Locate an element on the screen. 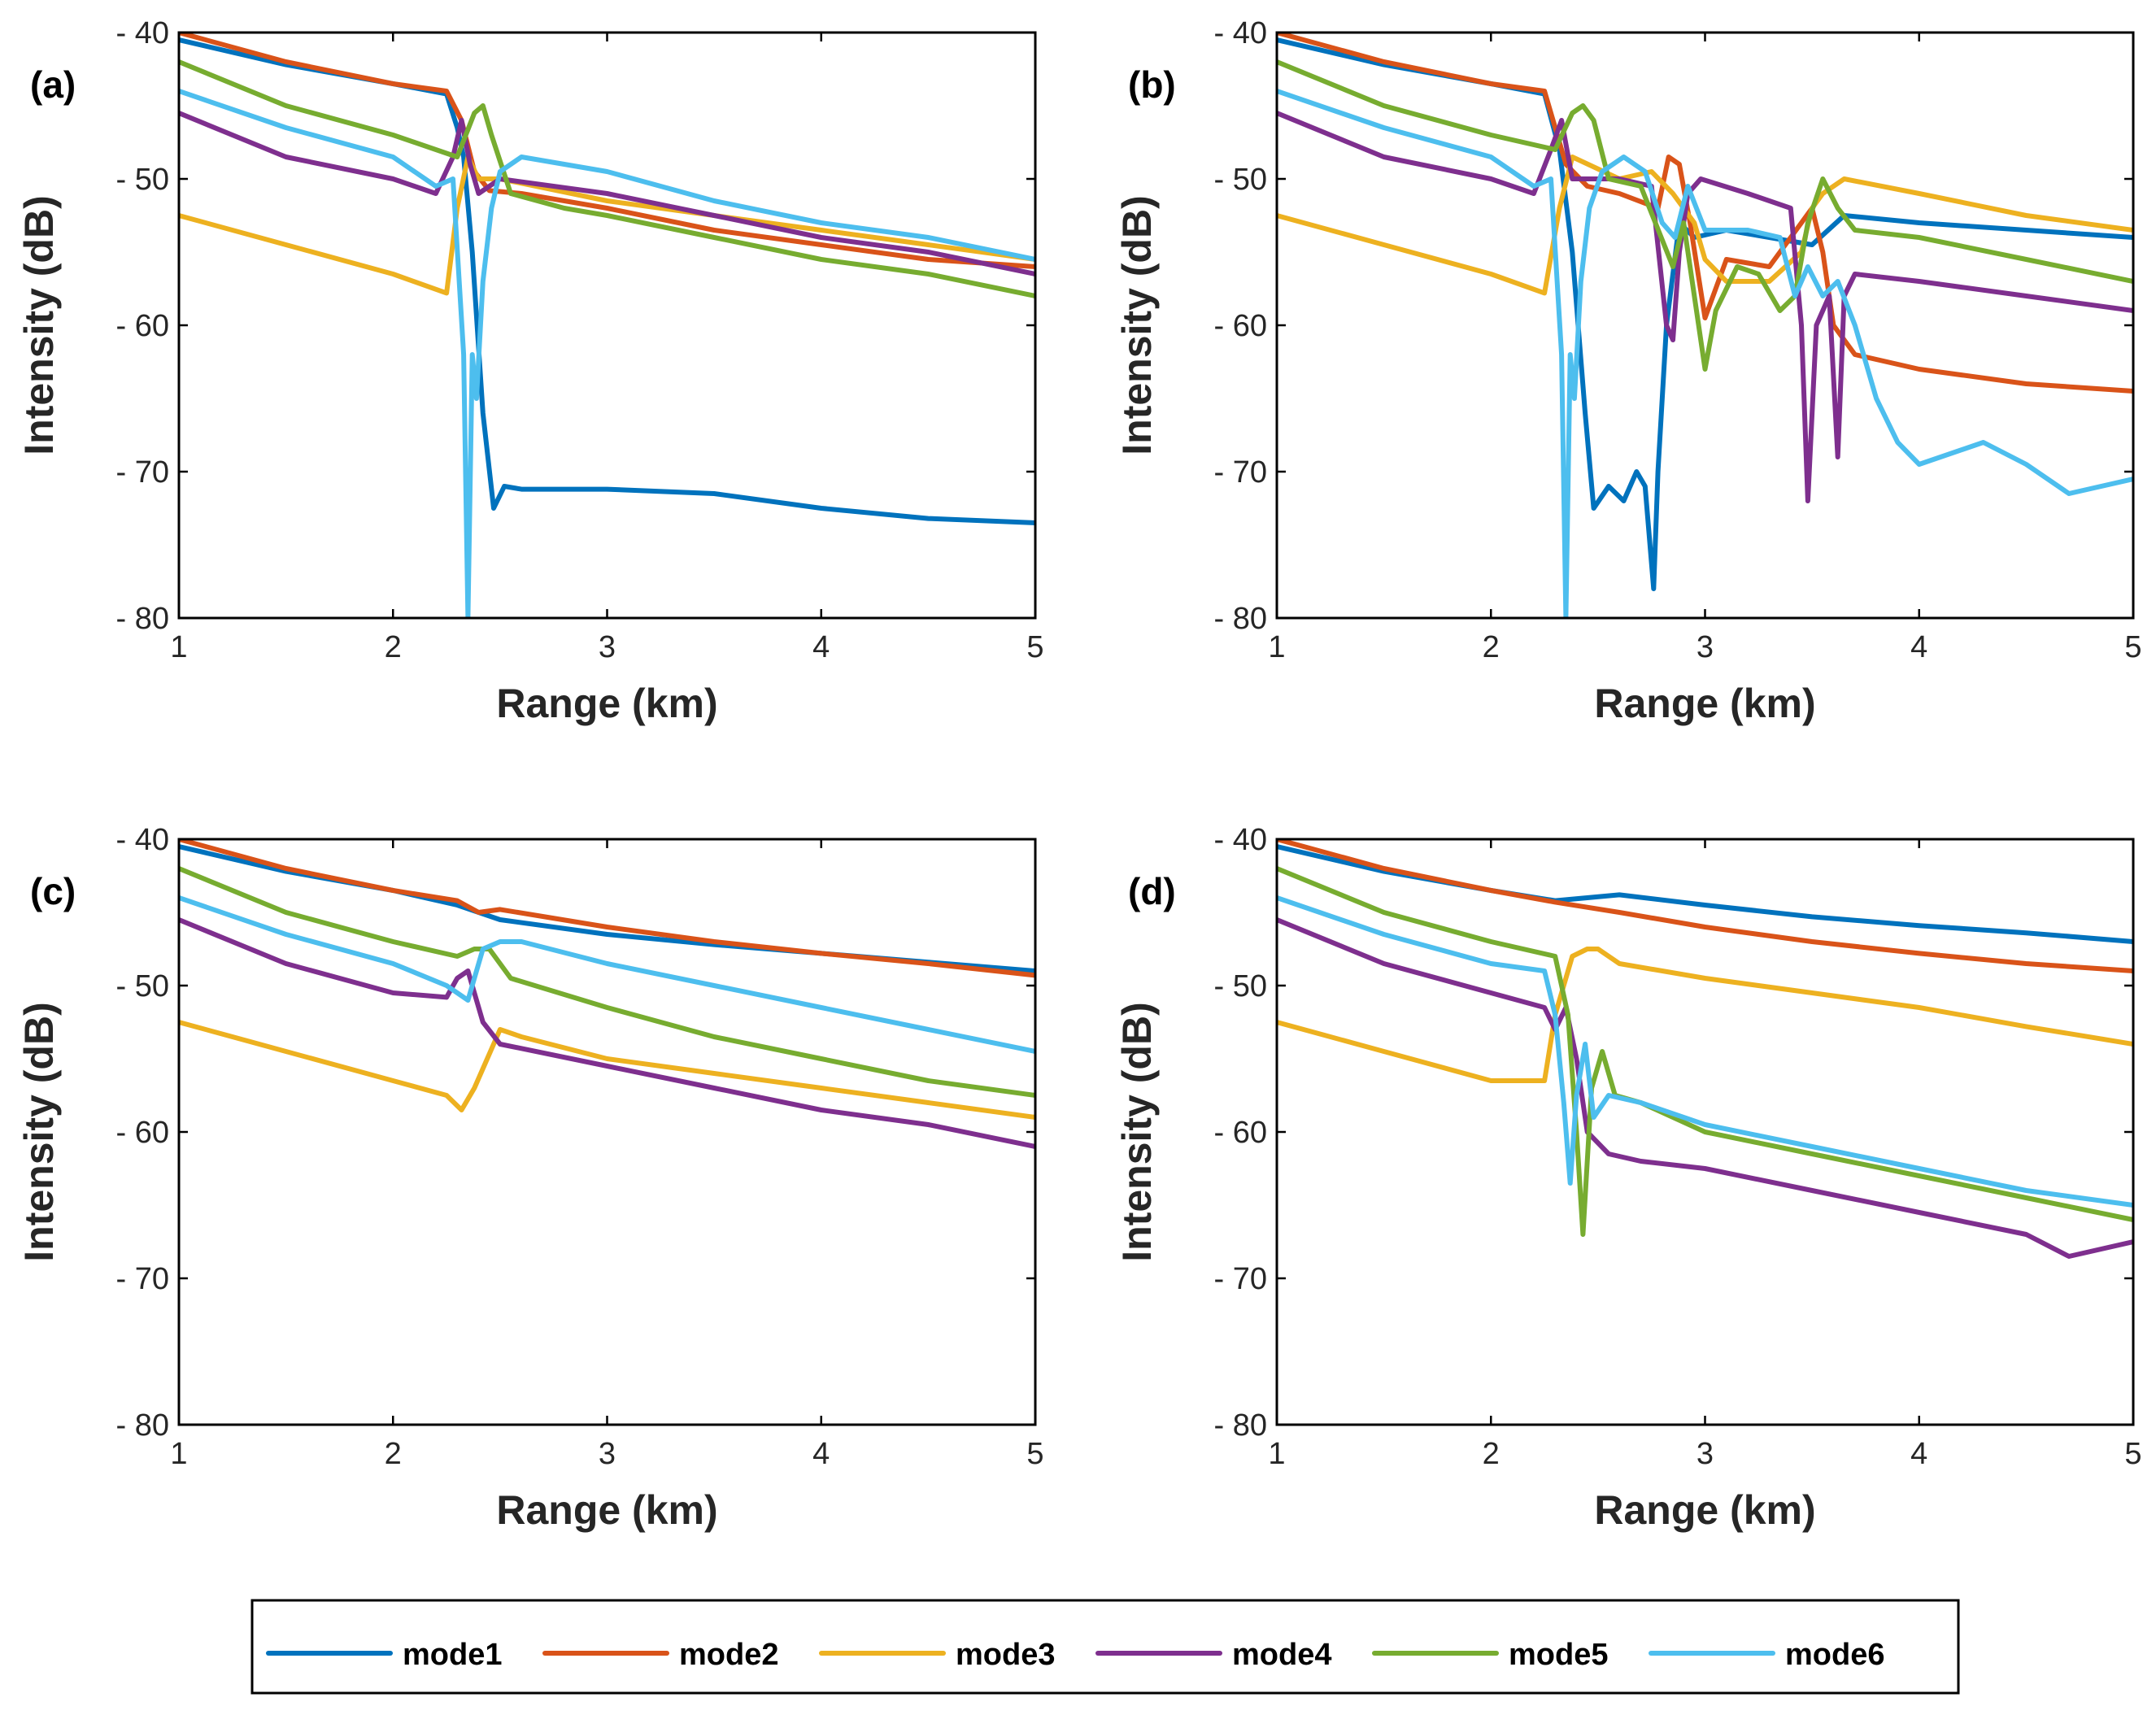  legend-label: mode1 is located at coordinates (452, 1655).